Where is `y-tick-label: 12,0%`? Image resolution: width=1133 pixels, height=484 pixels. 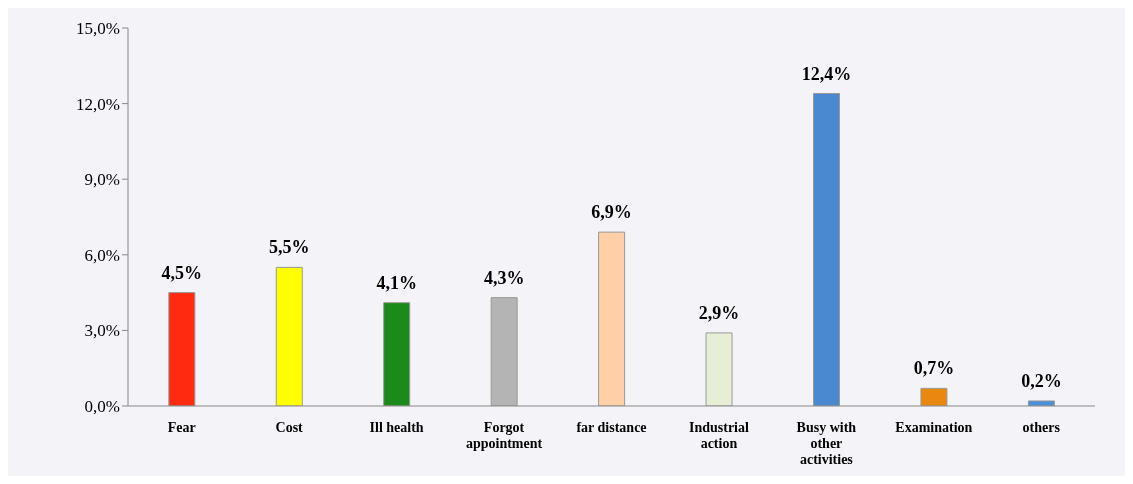
y-tick-label: 12,0% is located at coordinates (98, 104).